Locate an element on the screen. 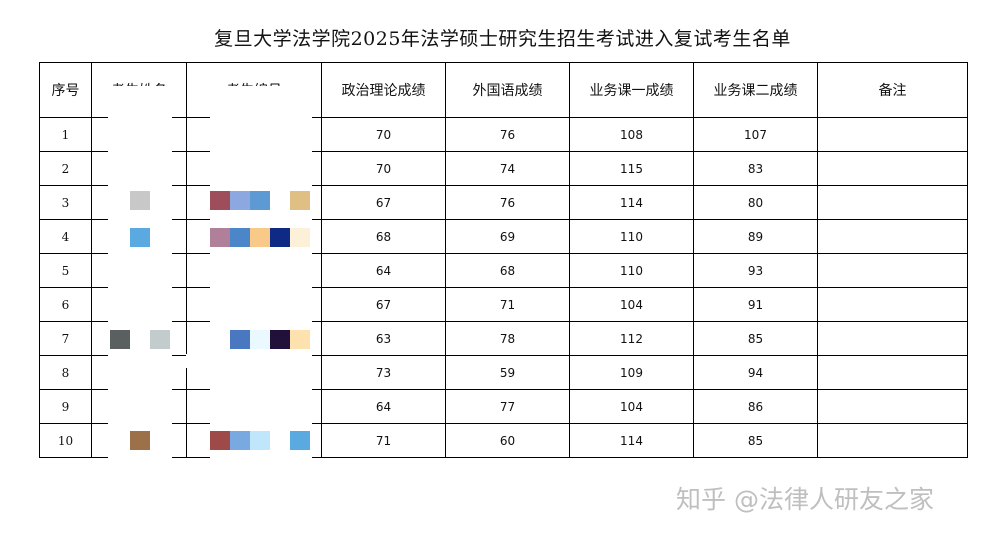  table-row: 21707411583 is located at coordinates (503, 168).